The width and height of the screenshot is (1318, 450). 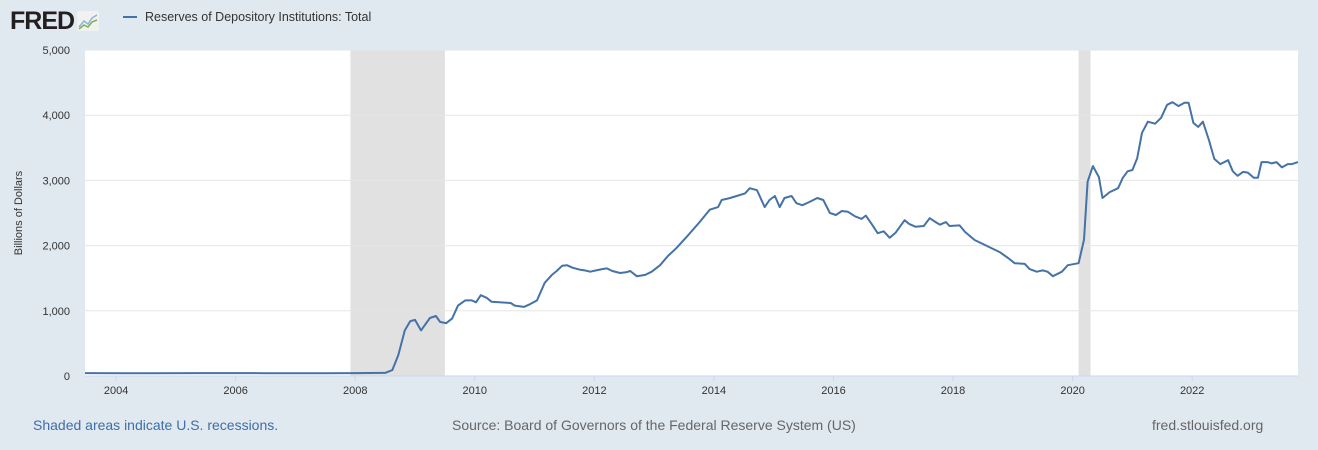 I want to click on y-tick-label: 4,000, so click(x=56, y=116).